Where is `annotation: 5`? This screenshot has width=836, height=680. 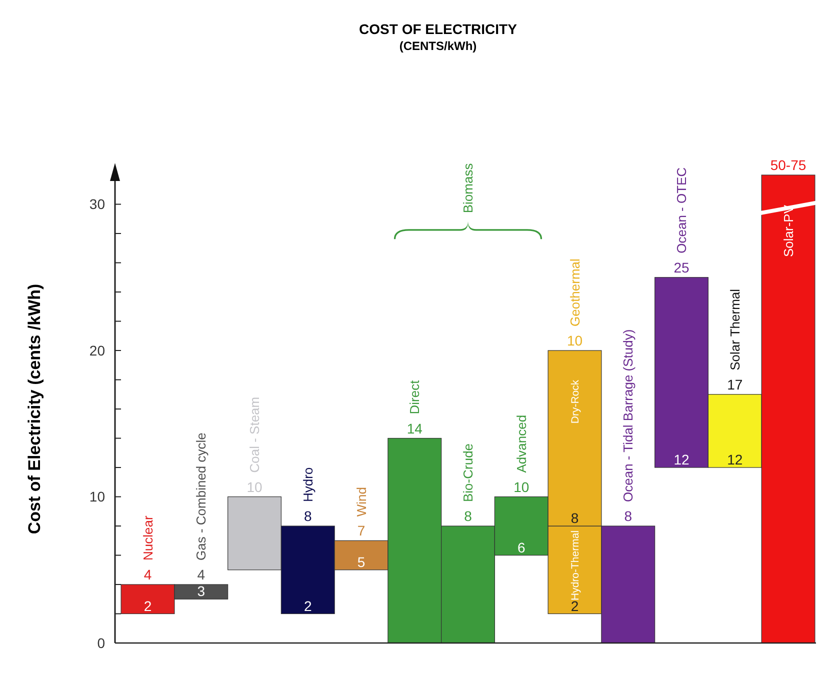
annotation: 5 is located at coordinates (361, 562).